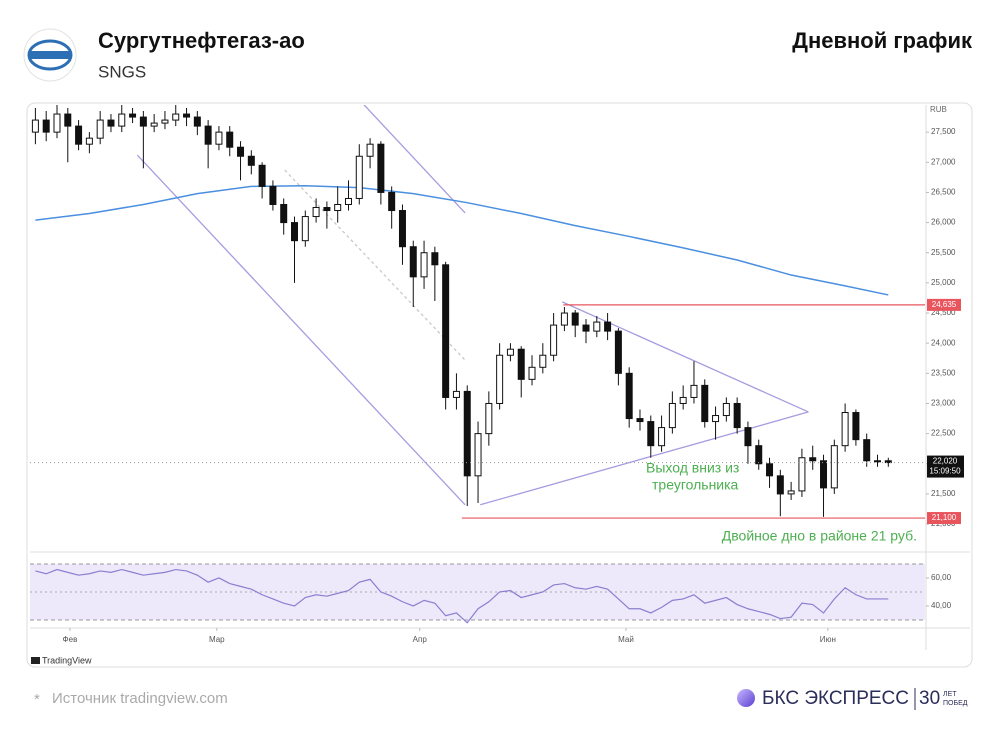 This screenshot has width=1000, height=740. Describe the element at coordinates (943, 252) in the screenshot. I see `y-tick-label: 25,500` at that location.